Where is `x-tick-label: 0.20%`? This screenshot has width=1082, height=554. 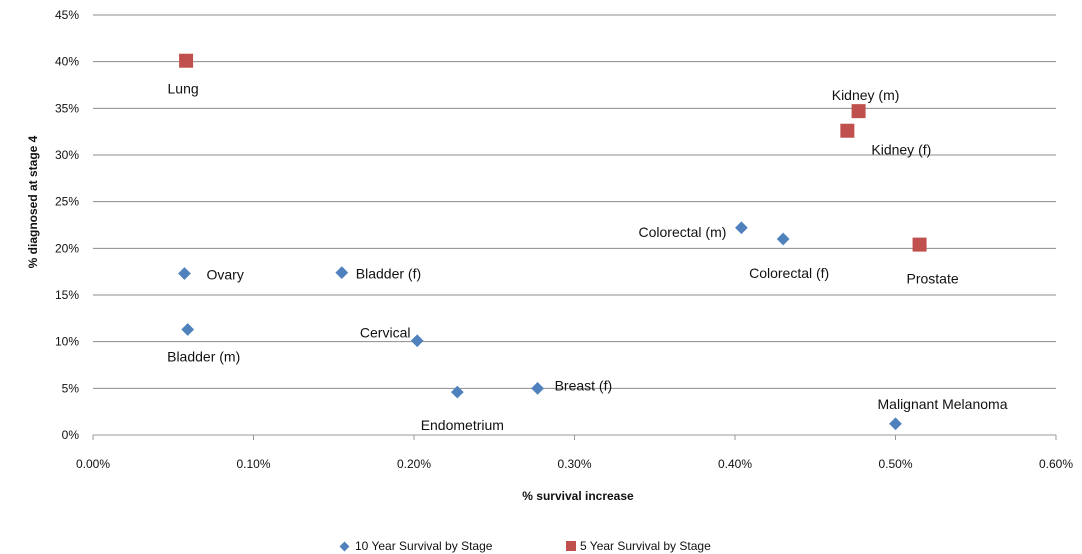 x-tick-label: 0.20% is located at coordinates (414, 464).